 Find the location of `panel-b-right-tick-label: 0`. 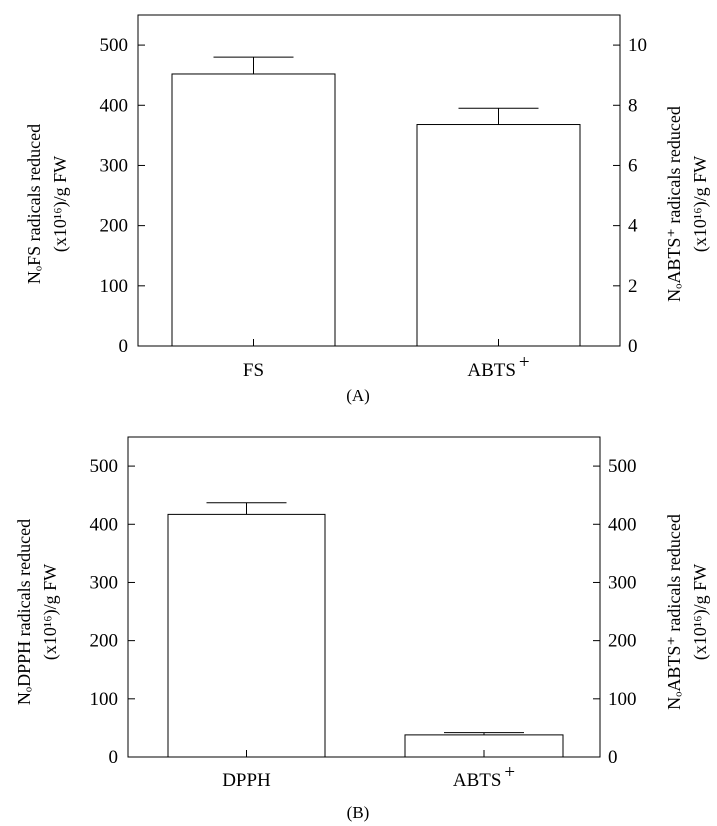

panel-b-right-tick-label: 0 is located at coordinates (613, 757).